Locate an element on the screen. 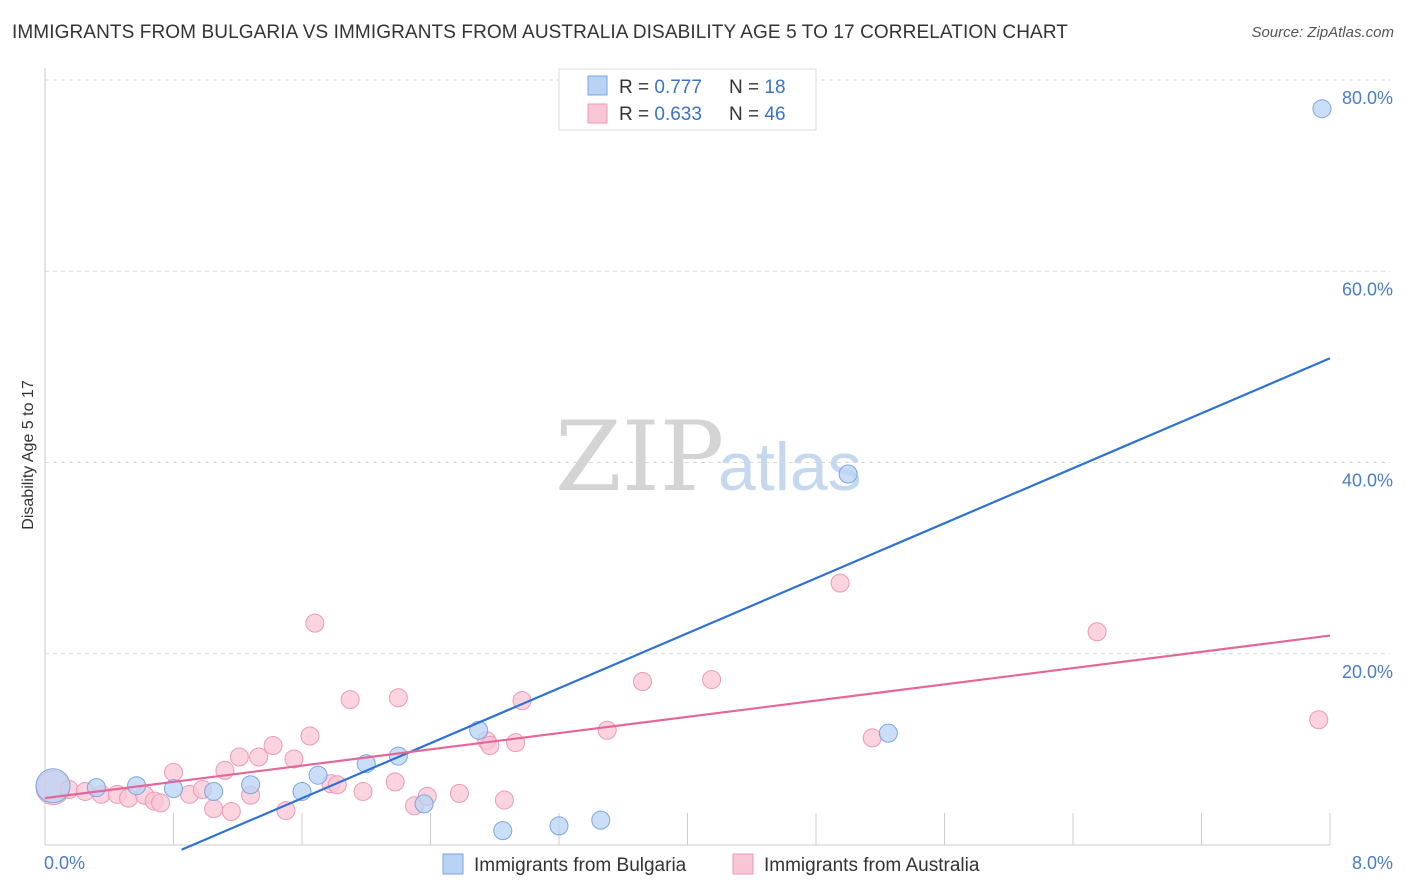  stats-r-label-australia: R = is located at coordinates (636, 114).